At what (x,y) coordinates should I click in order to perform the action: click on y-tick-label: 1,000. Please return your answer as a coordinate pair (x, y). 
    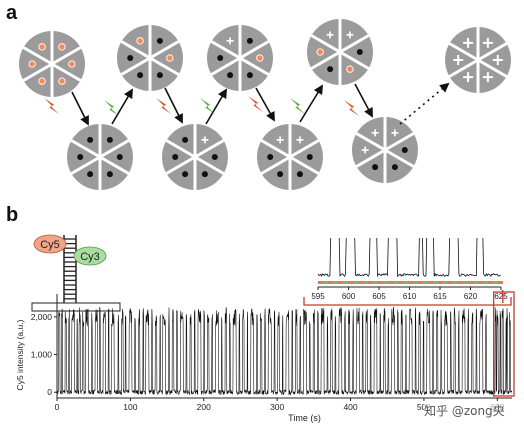
    Looking at the image, I should click on (42, 355).